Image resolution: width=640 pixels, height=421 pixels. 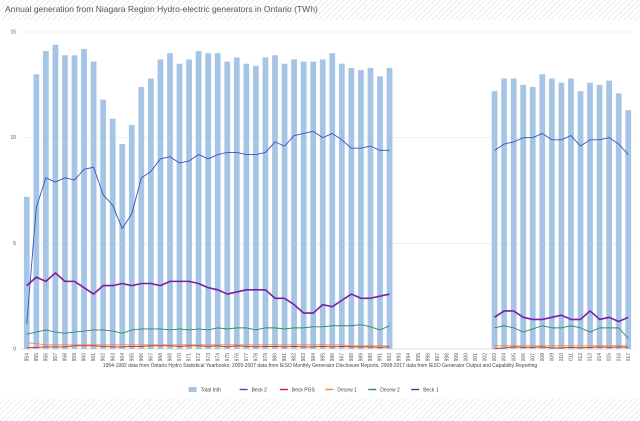 What do you see at coordinates (211, 391) in the screenshot?
I see `legend-label: Total Inth` at bounding box center [211, 391].